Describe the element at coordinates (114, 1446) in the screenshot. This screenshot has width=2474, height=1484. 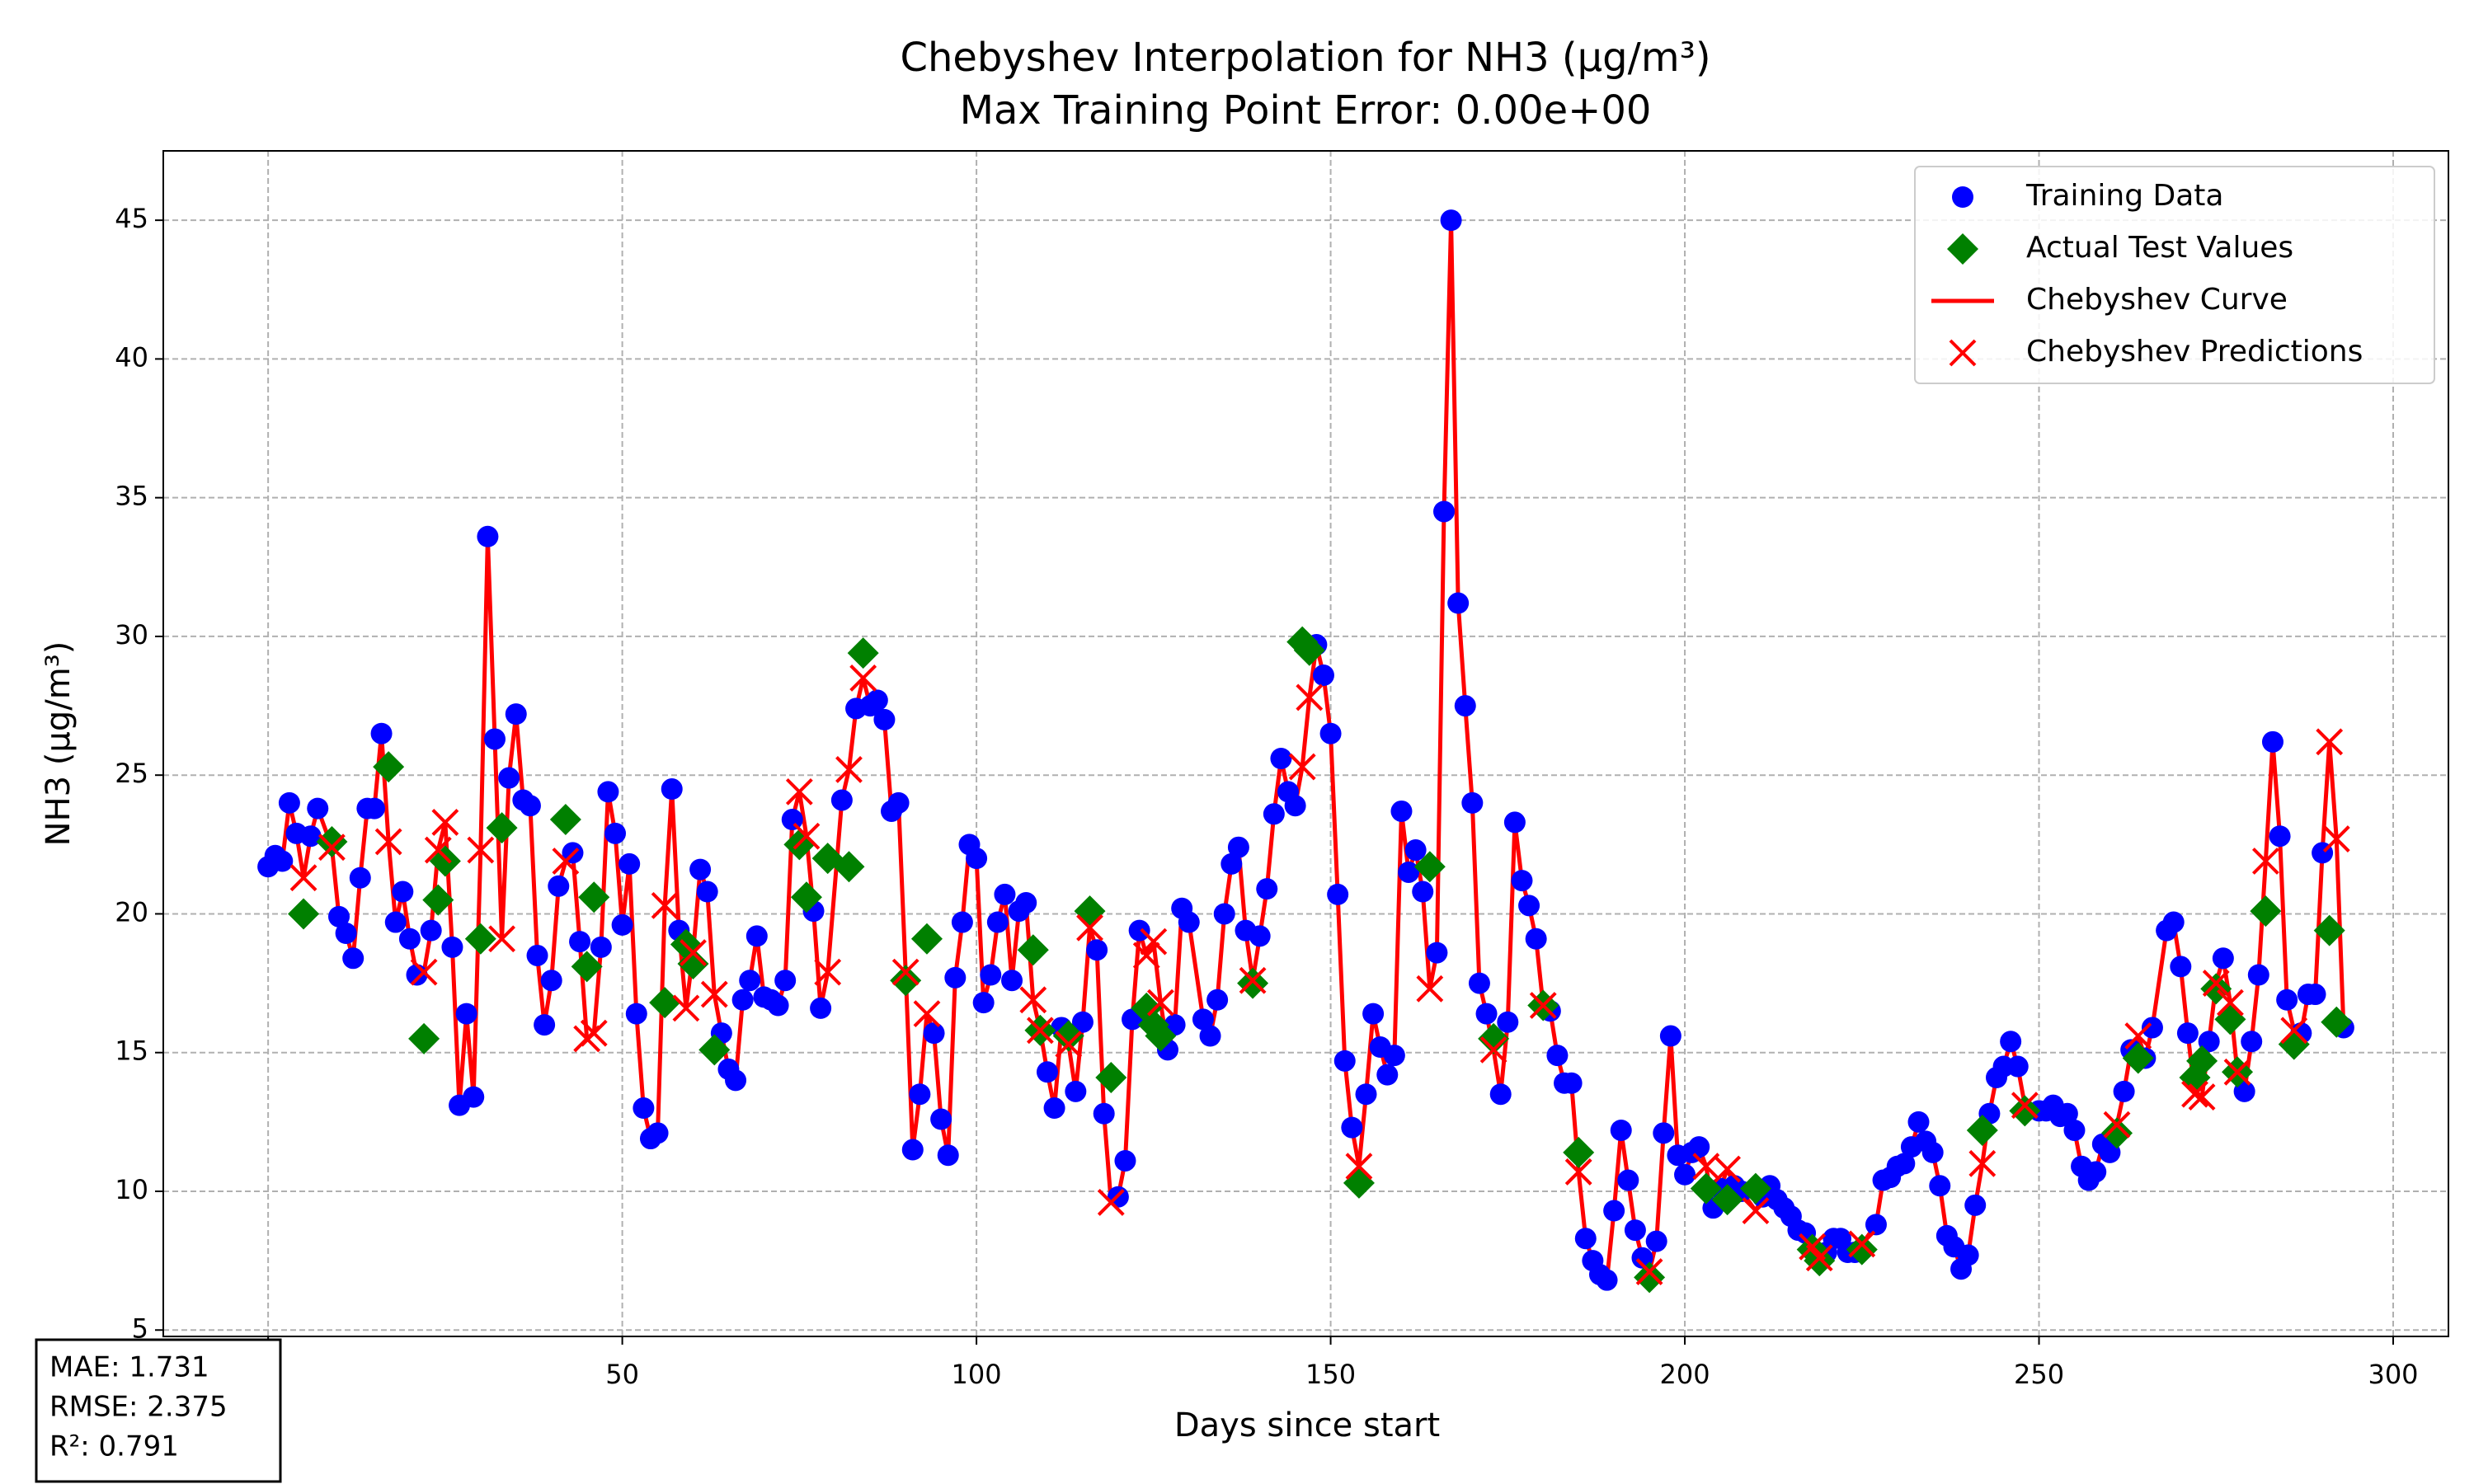
I see `metric-text: R²: 0.791` at that location.